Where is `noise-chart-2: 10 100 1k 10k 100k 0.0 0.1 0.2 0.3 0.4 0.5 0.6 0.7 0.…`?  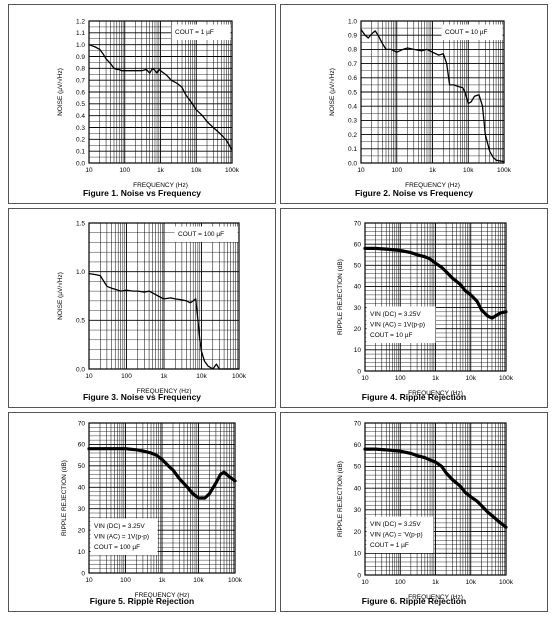 noise-chart-2: 10 100 1k 10k 100k 0.0 0.1 0.2 0.3 0.4 0.5 0.6 0.7 0.… is located at coordinates (420, 103).